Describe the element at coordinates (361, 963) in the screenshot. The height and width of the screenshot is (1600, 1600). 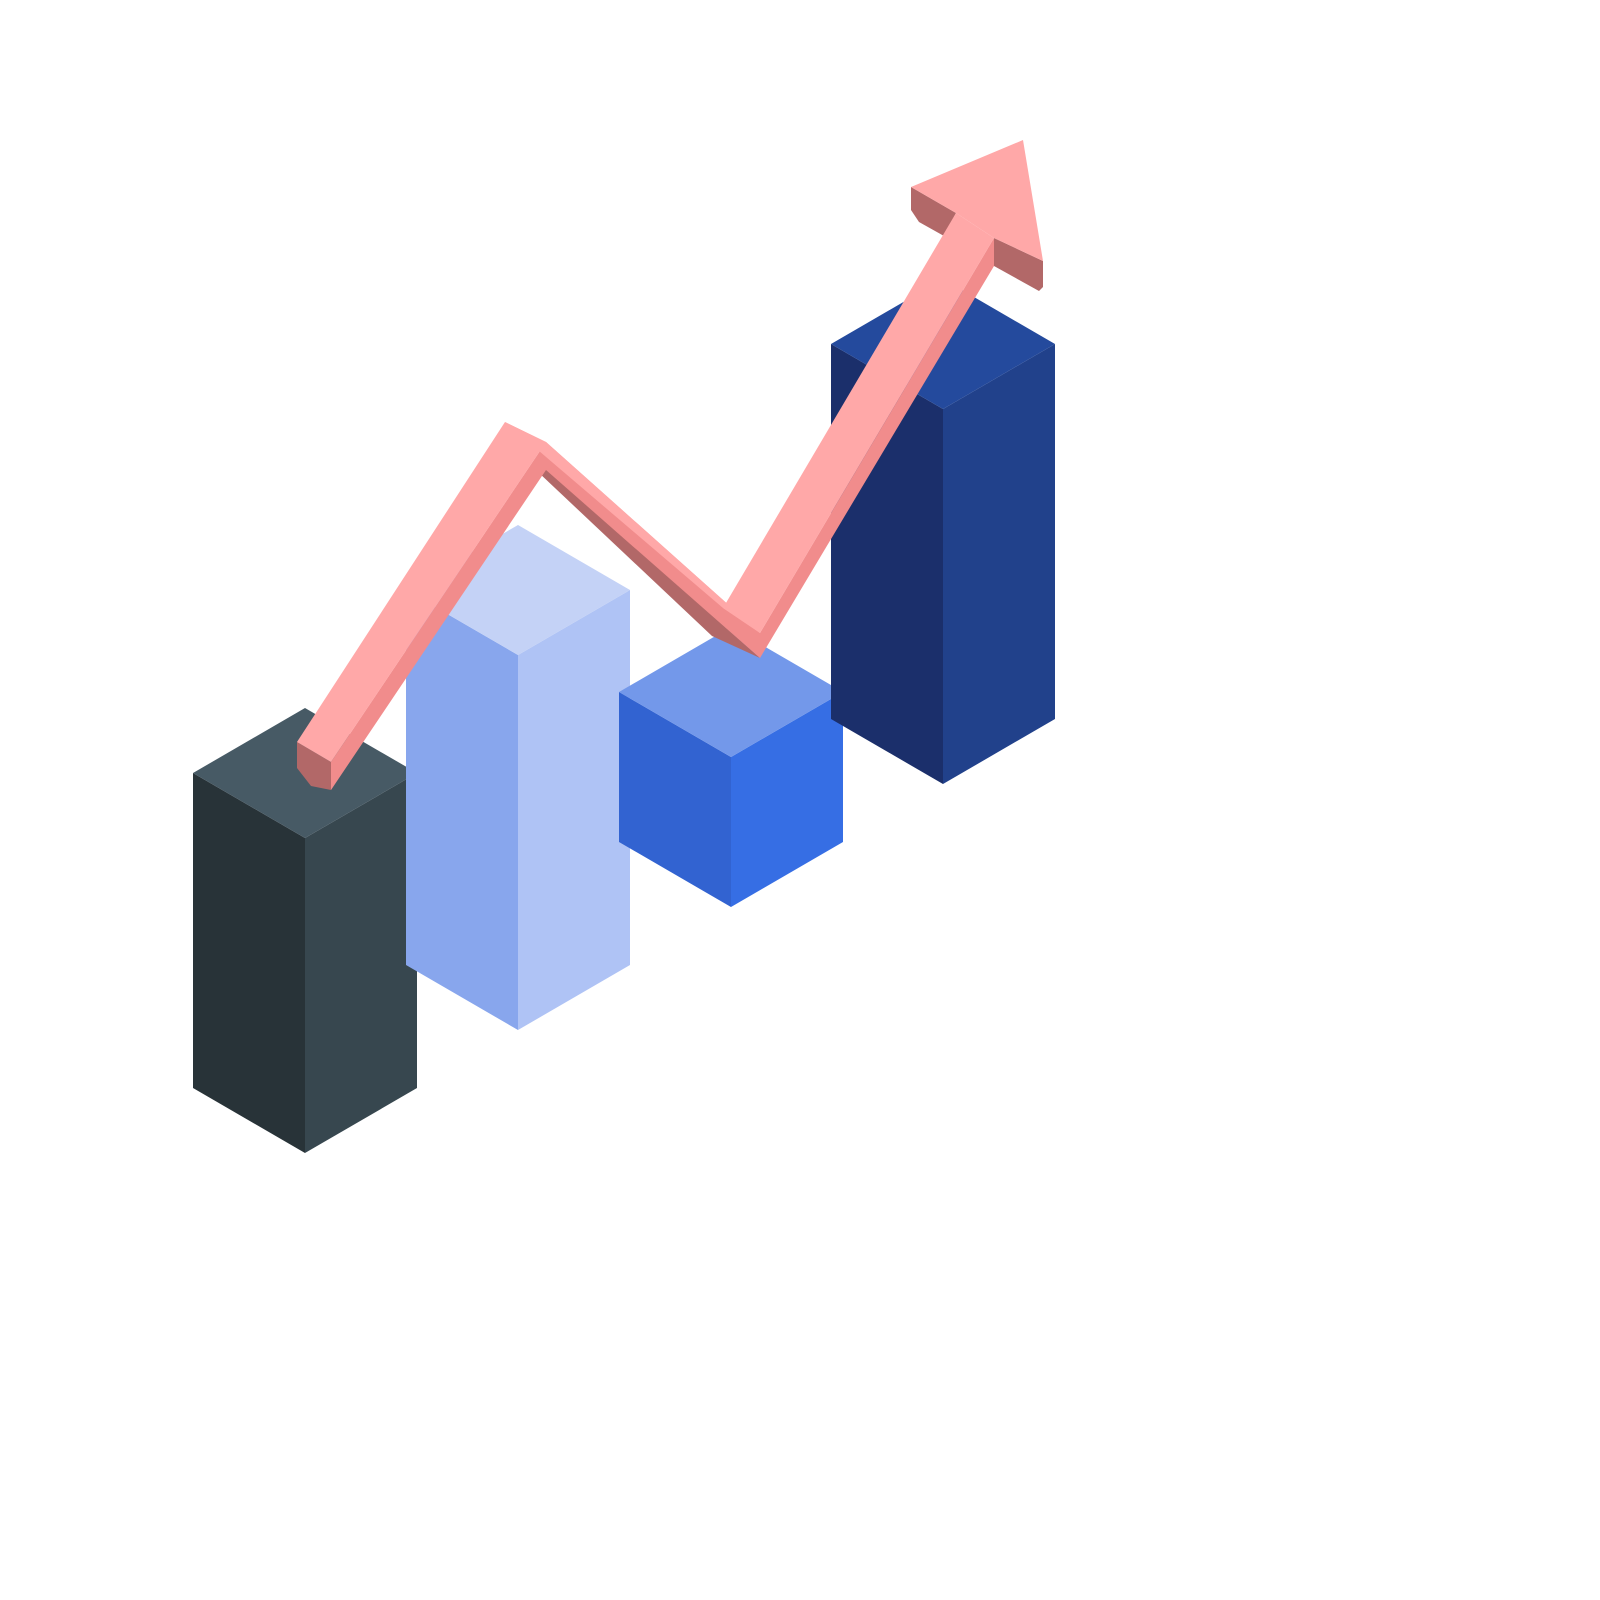
I see `bar-1-right-face` at that location.